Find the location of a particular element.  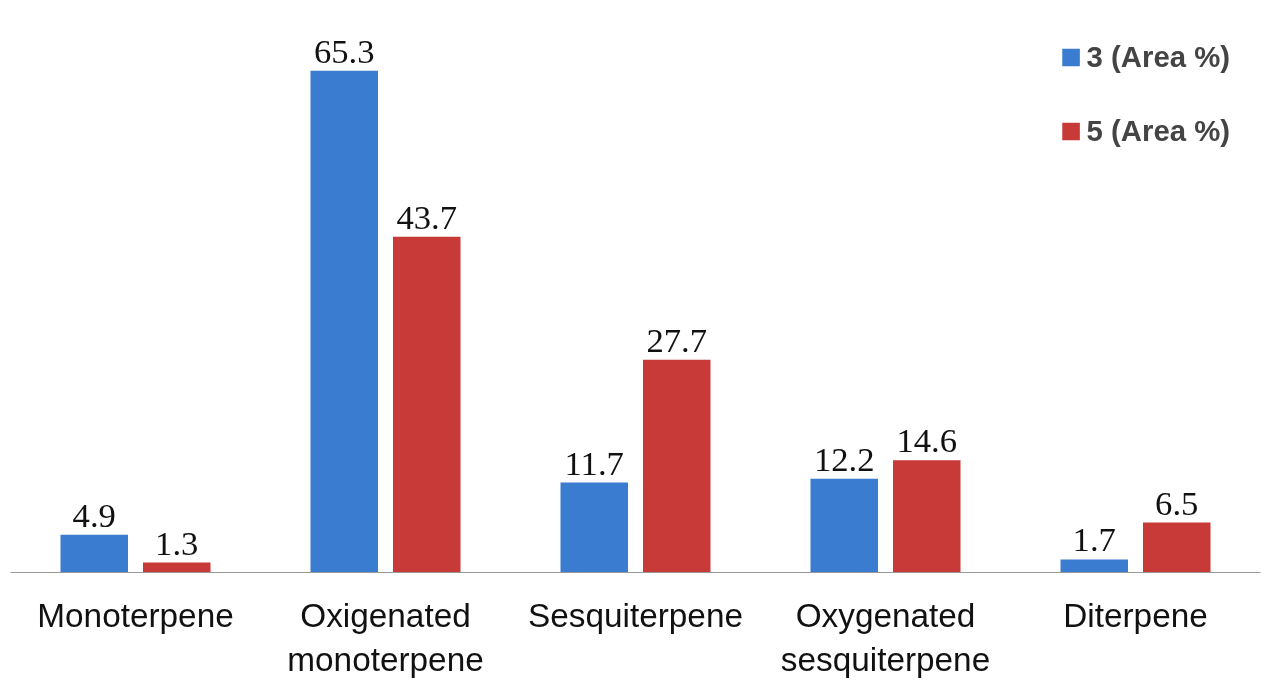

data-label: 1.7 is located at coordinates (1094, 539).